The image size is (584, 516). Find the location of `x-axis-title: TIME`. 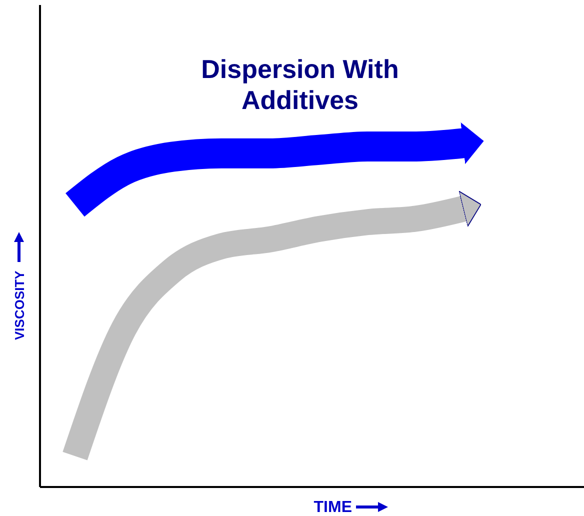

x-axis-title: TIME is located at coordinates (333, 507).